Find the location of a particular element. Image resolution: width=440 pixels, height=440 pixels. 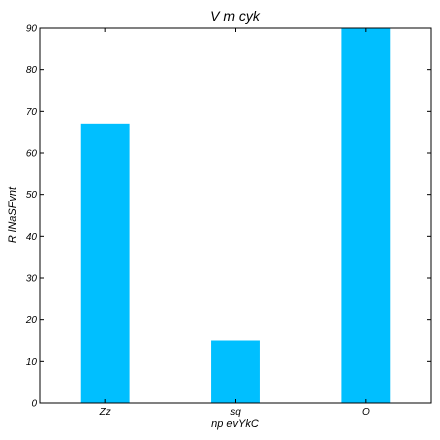

y-tick-label: 40 is located at coordinates (32, 237).